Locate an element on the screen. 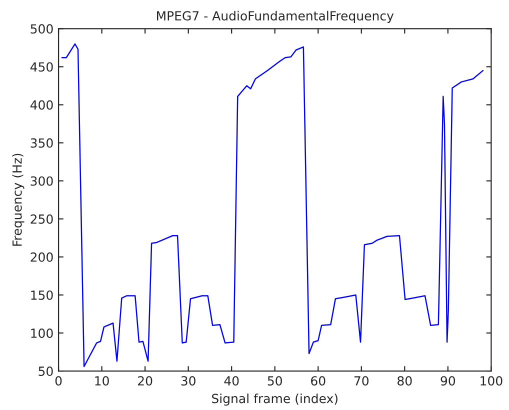 The image size is (509, 410). y-tick-label: 400 is located at coordinates (41, 105).